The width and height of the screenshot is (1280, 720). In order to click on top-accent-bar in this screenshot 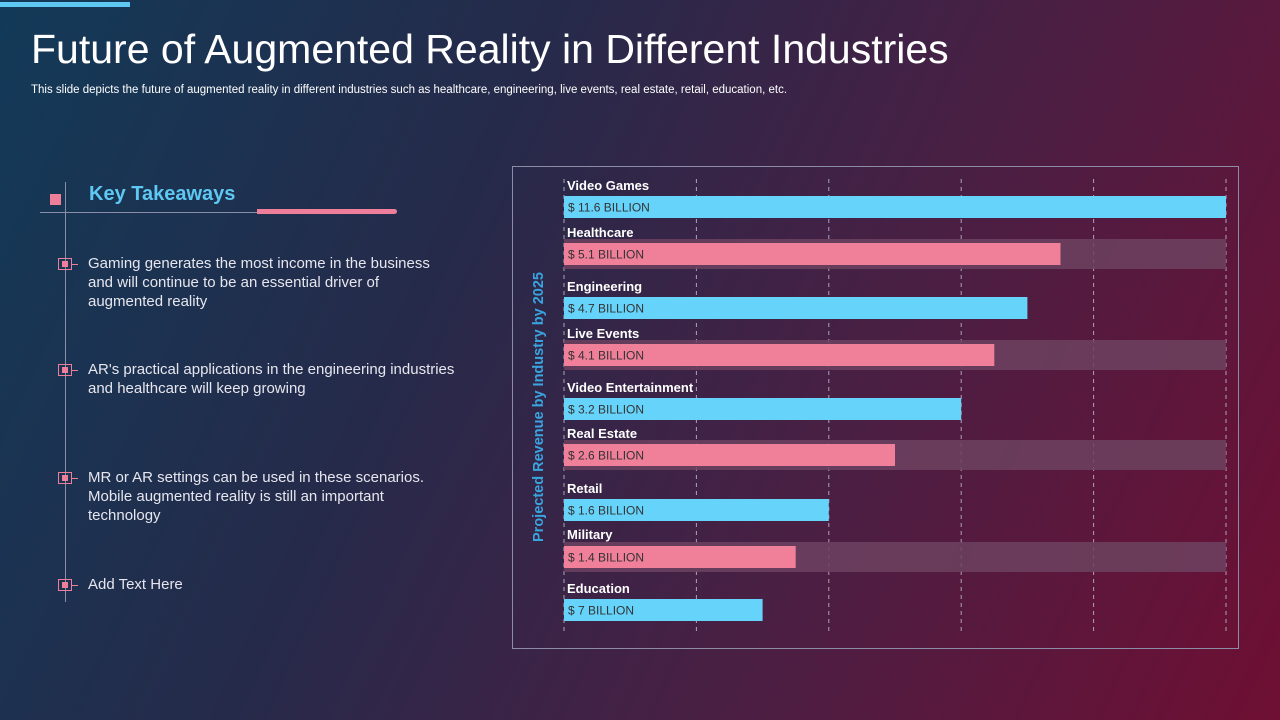, I will do `click(65, 4)`.